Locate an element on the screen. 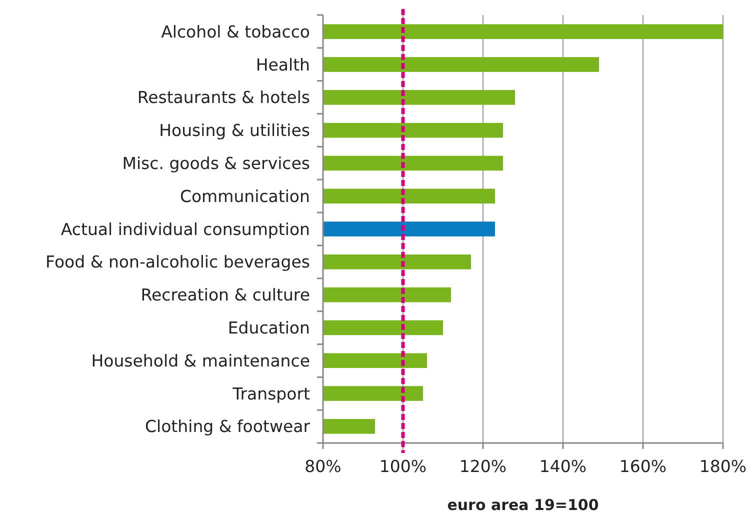  x-tick-label: 120% is located at coordinates (483, 466).